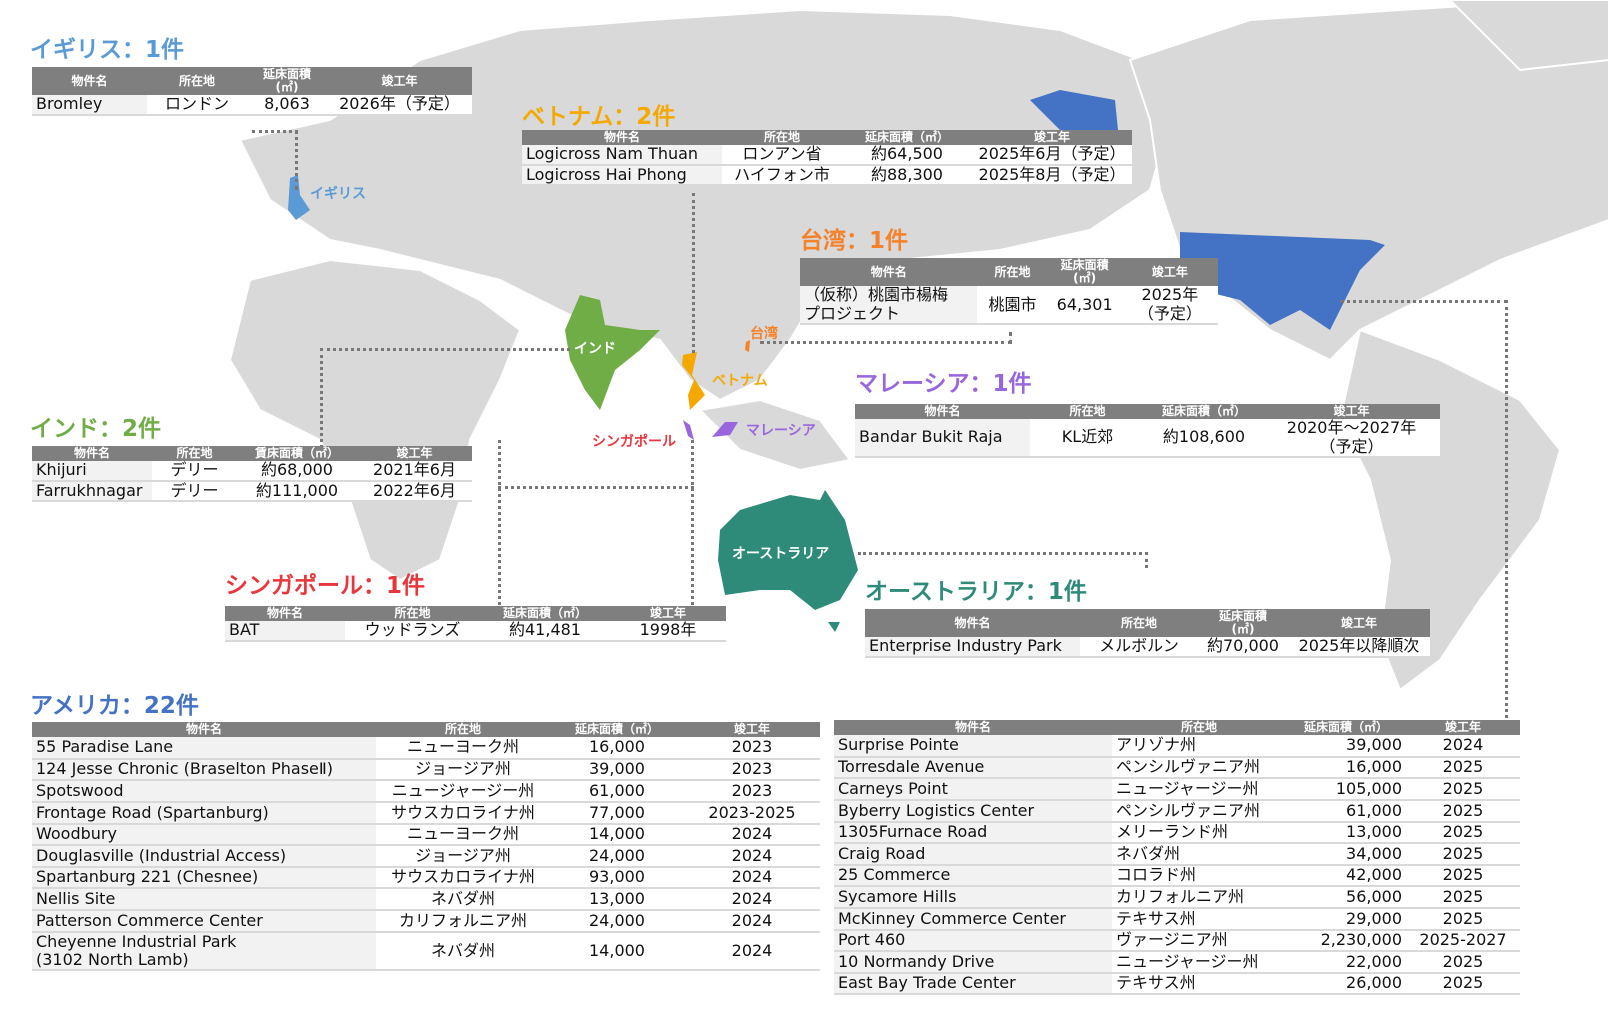 The height and width of the screenshot is (1035, 1609). What do you see at coordinates (299, 197) in the screenshot?
I see `uk-country` at bounding box center [299, 197].